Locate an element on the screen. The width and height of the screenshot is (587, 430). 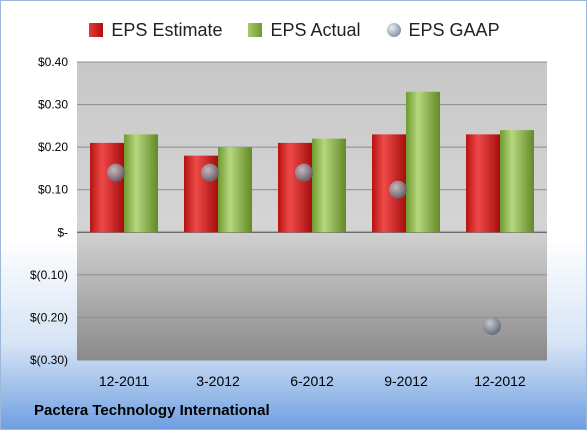
x-axis-ticks: 12-2011 3-2012 6-2012 9-2012 12-2012 is located at coordinates (312, 381).